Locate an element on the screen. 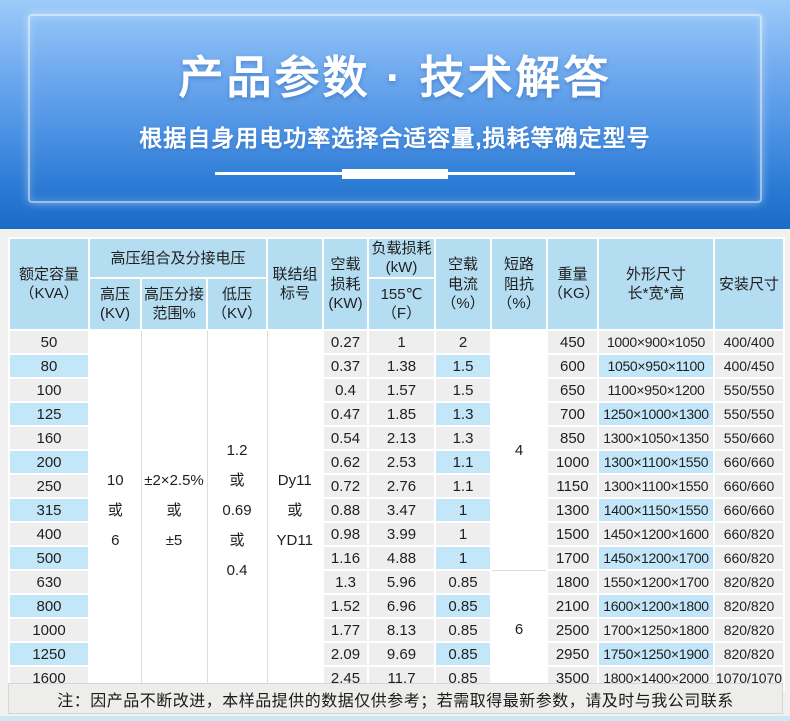 The width and height of the screenshot is (790, 721). header-weight: 重量 （KG） is located at coordinates (572, 284).